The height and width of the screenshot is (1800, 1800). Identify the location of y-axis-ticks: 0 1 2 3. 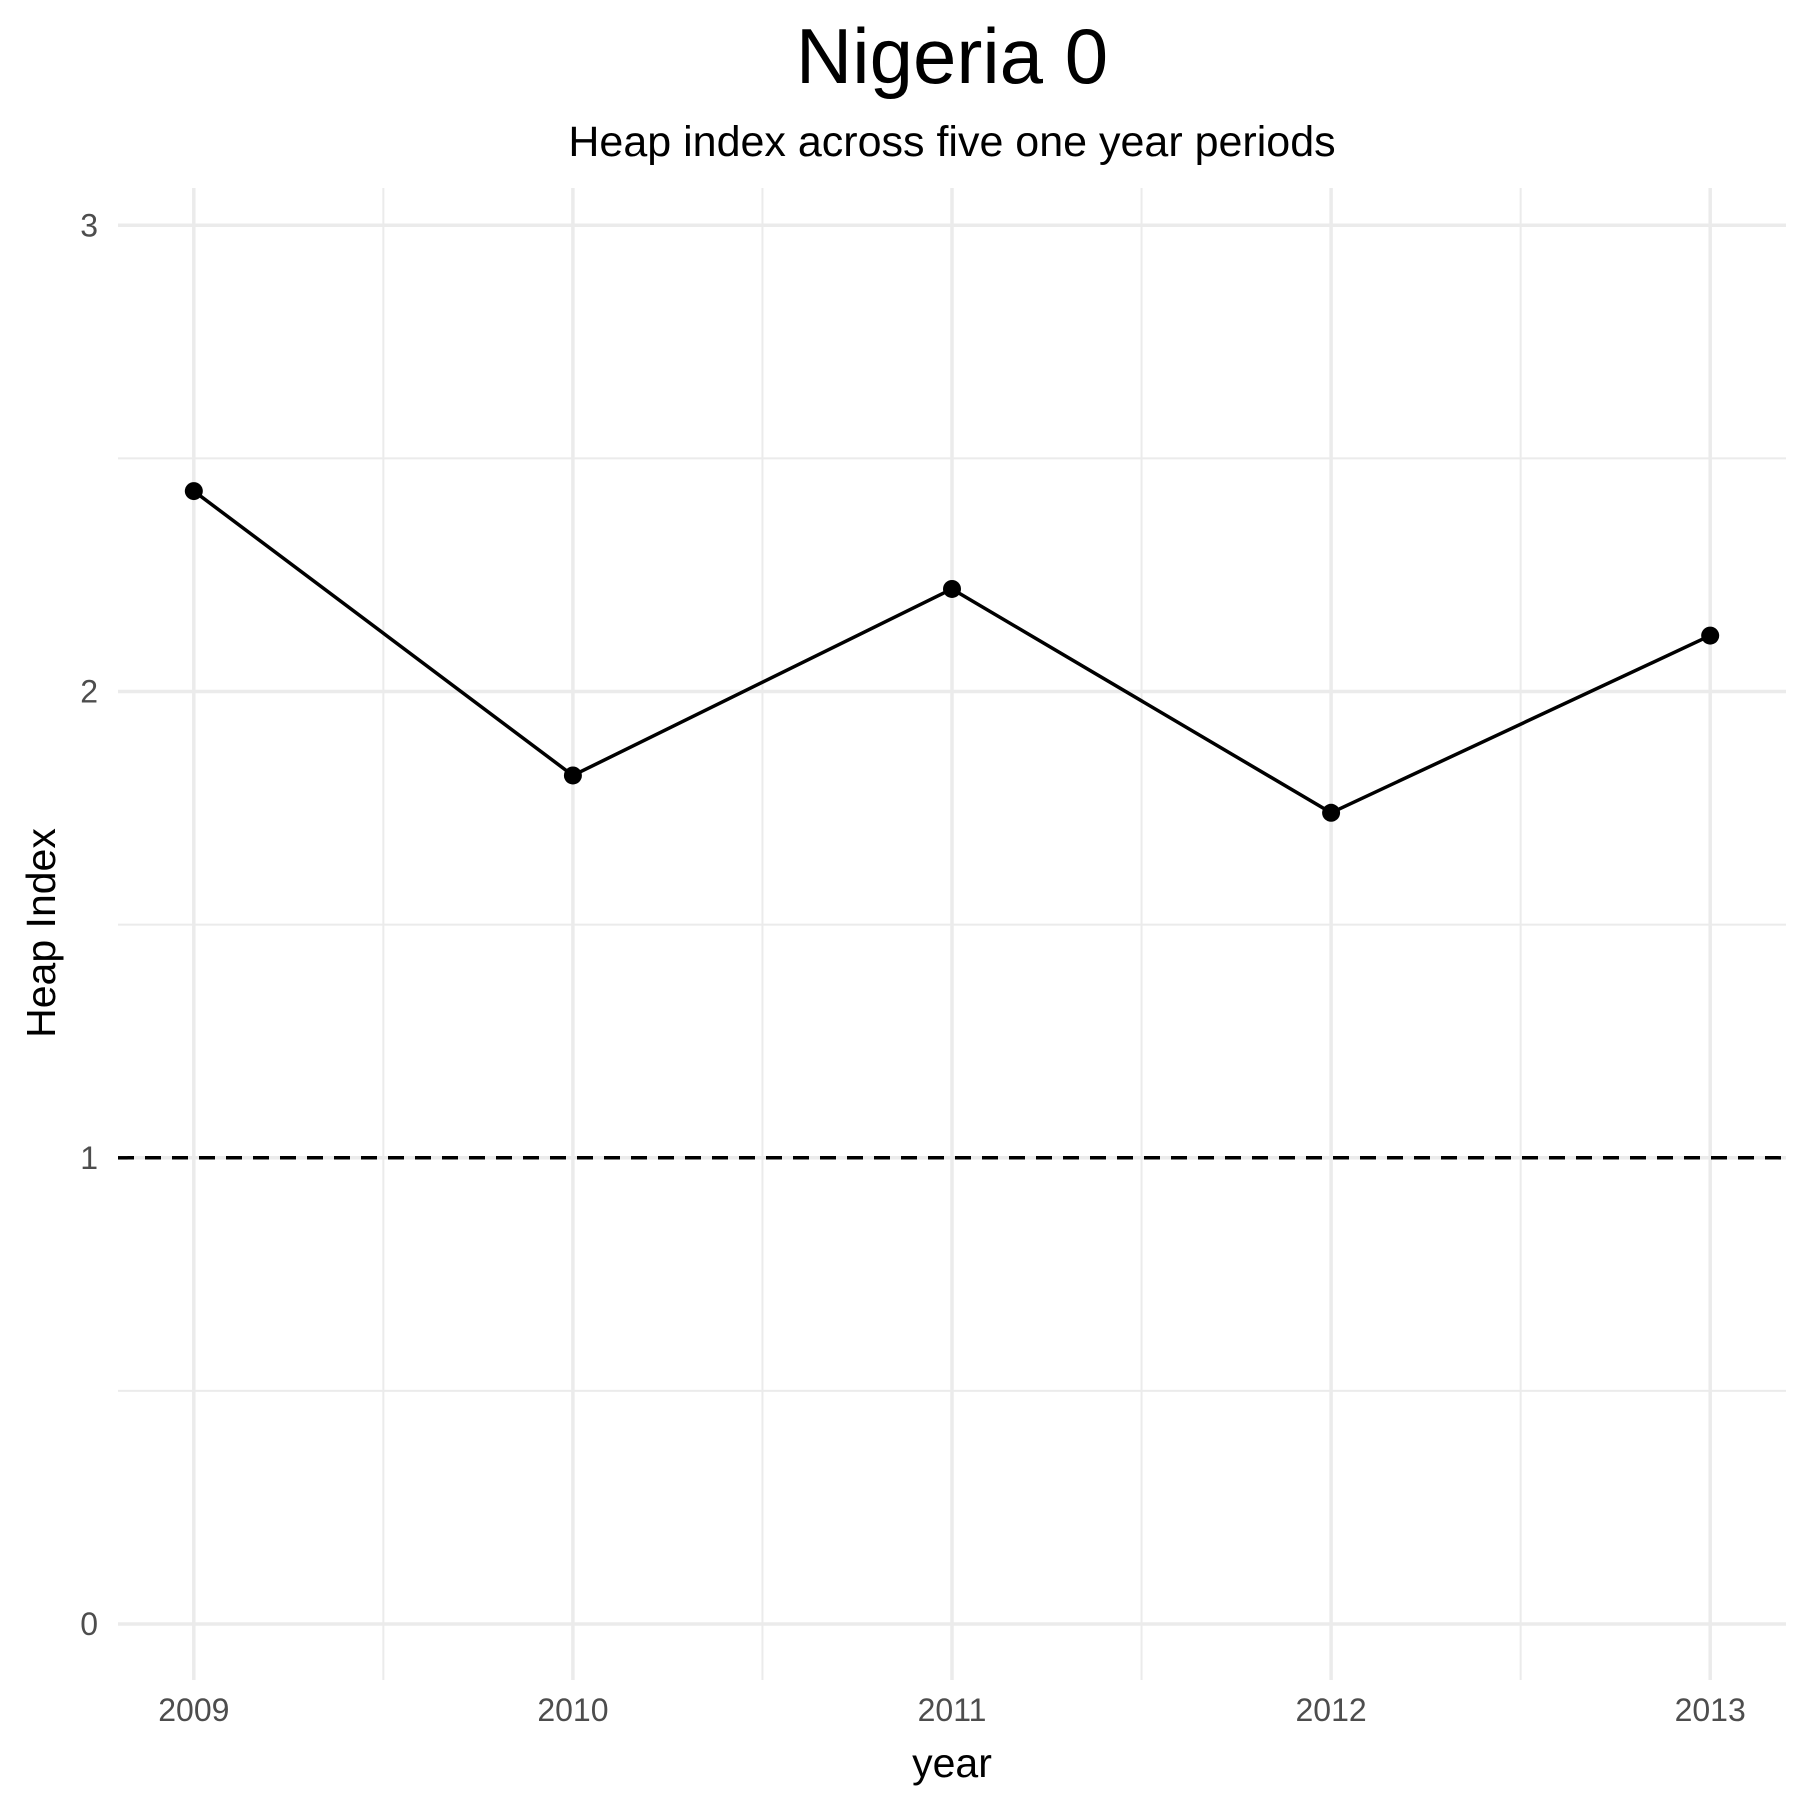
(89, 924).